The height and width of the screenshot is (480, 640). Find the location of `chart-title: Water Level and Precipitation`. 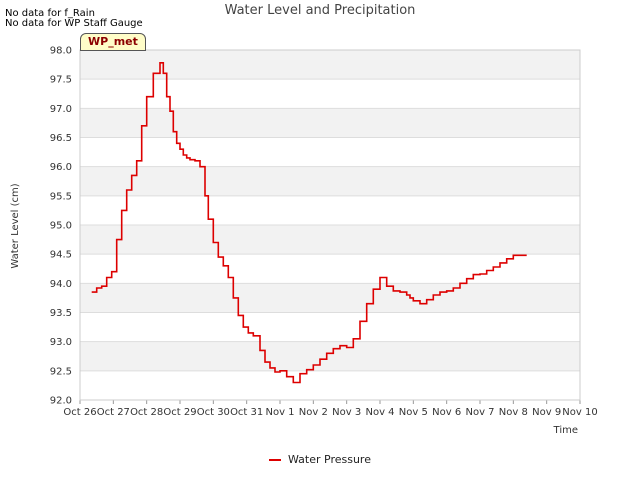

chart-title: Water Level and Precipitation is located at coordinates (320, 10).